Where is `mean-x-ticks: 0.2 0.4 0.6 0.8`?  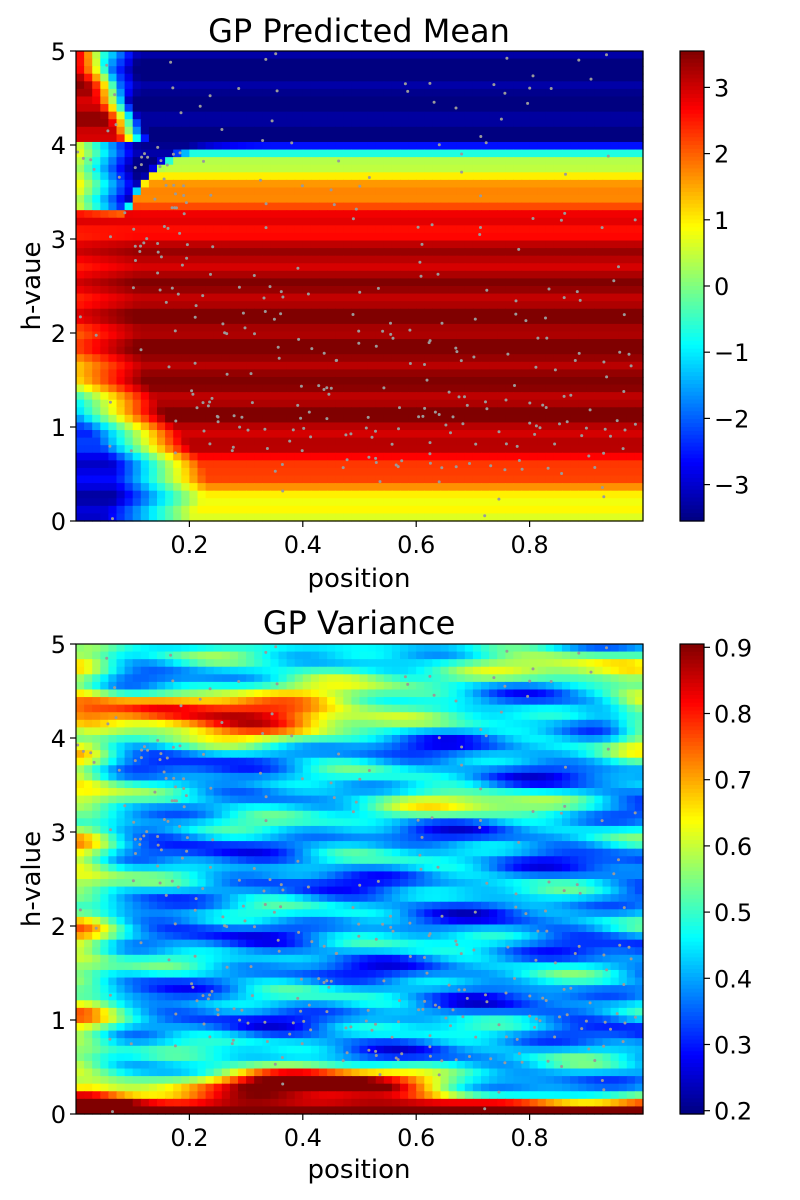
mean-x-ticks: 0.2 0.4 0.6 0.8 is located at coordinates (359, 540).